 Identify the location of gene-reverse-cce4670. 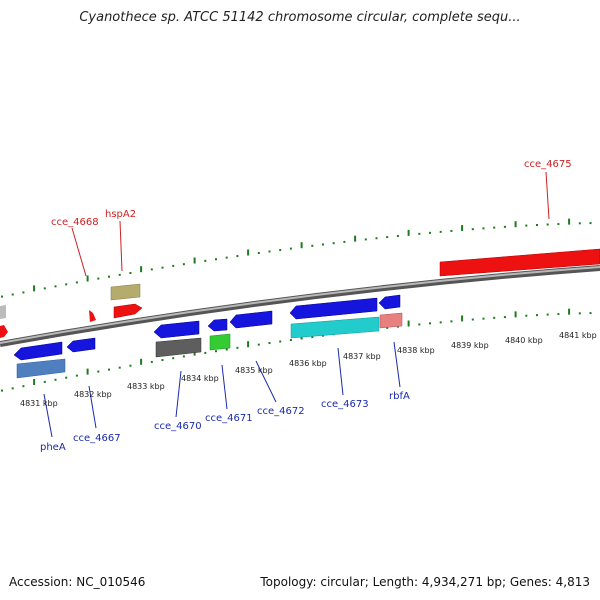
(176, 329).